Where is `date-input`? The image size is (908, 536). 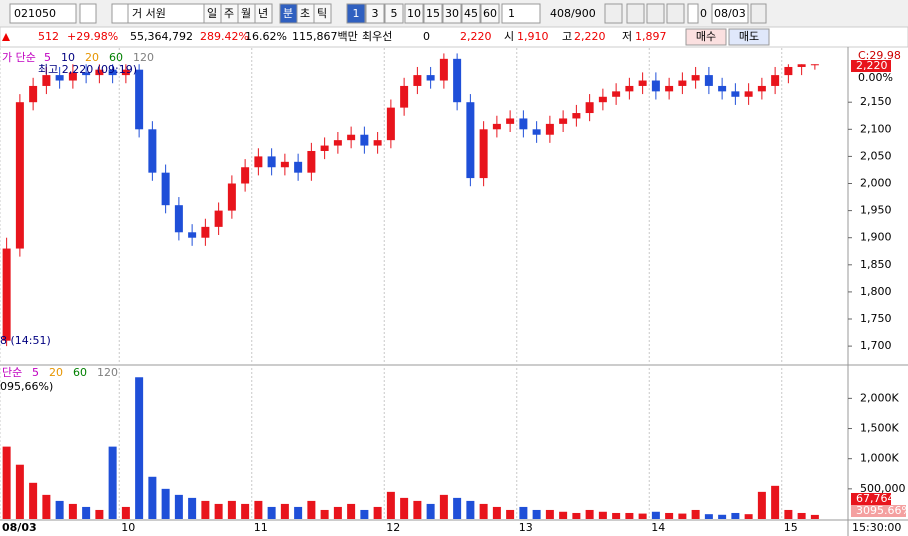
date-input is located at coordinates (730, 13).